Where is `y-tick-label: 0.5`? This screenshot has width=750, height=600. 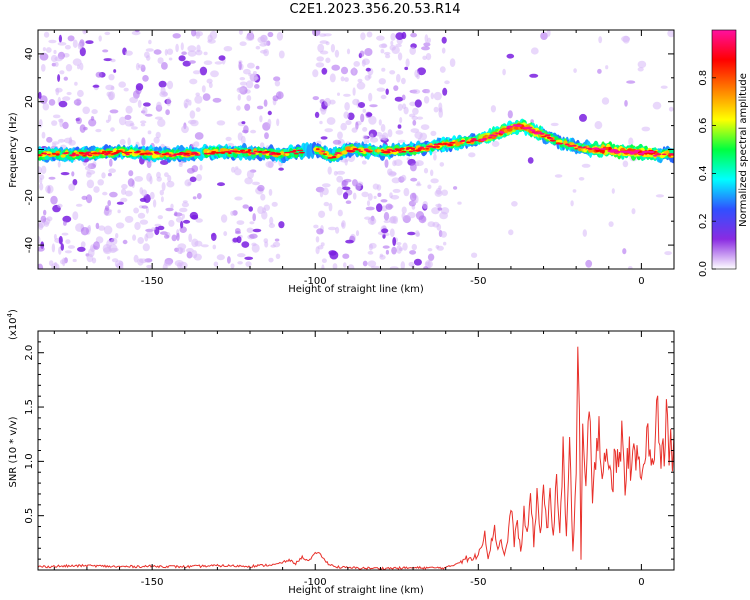 y-tick-label: 0.5 is located at coordinates (29, 516).